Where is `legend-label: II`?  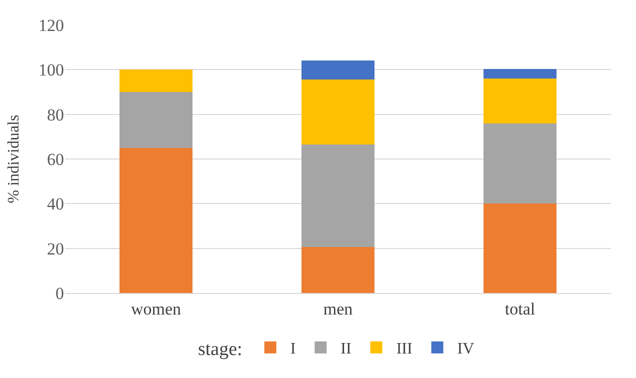 legend-label: II is located at coordinates (346, 349).